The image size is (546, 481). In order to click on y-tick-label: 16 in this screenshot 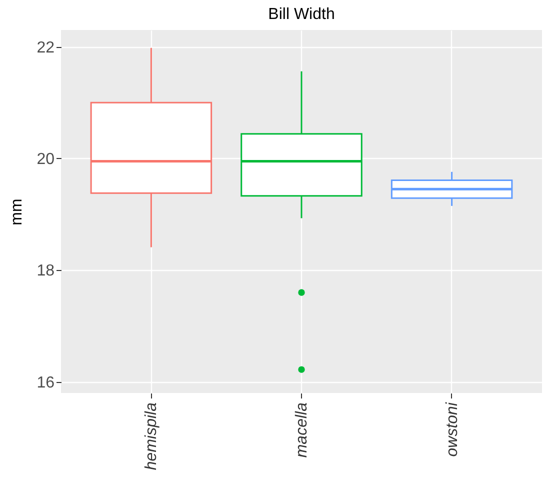, I will do `click(45, 383)`.